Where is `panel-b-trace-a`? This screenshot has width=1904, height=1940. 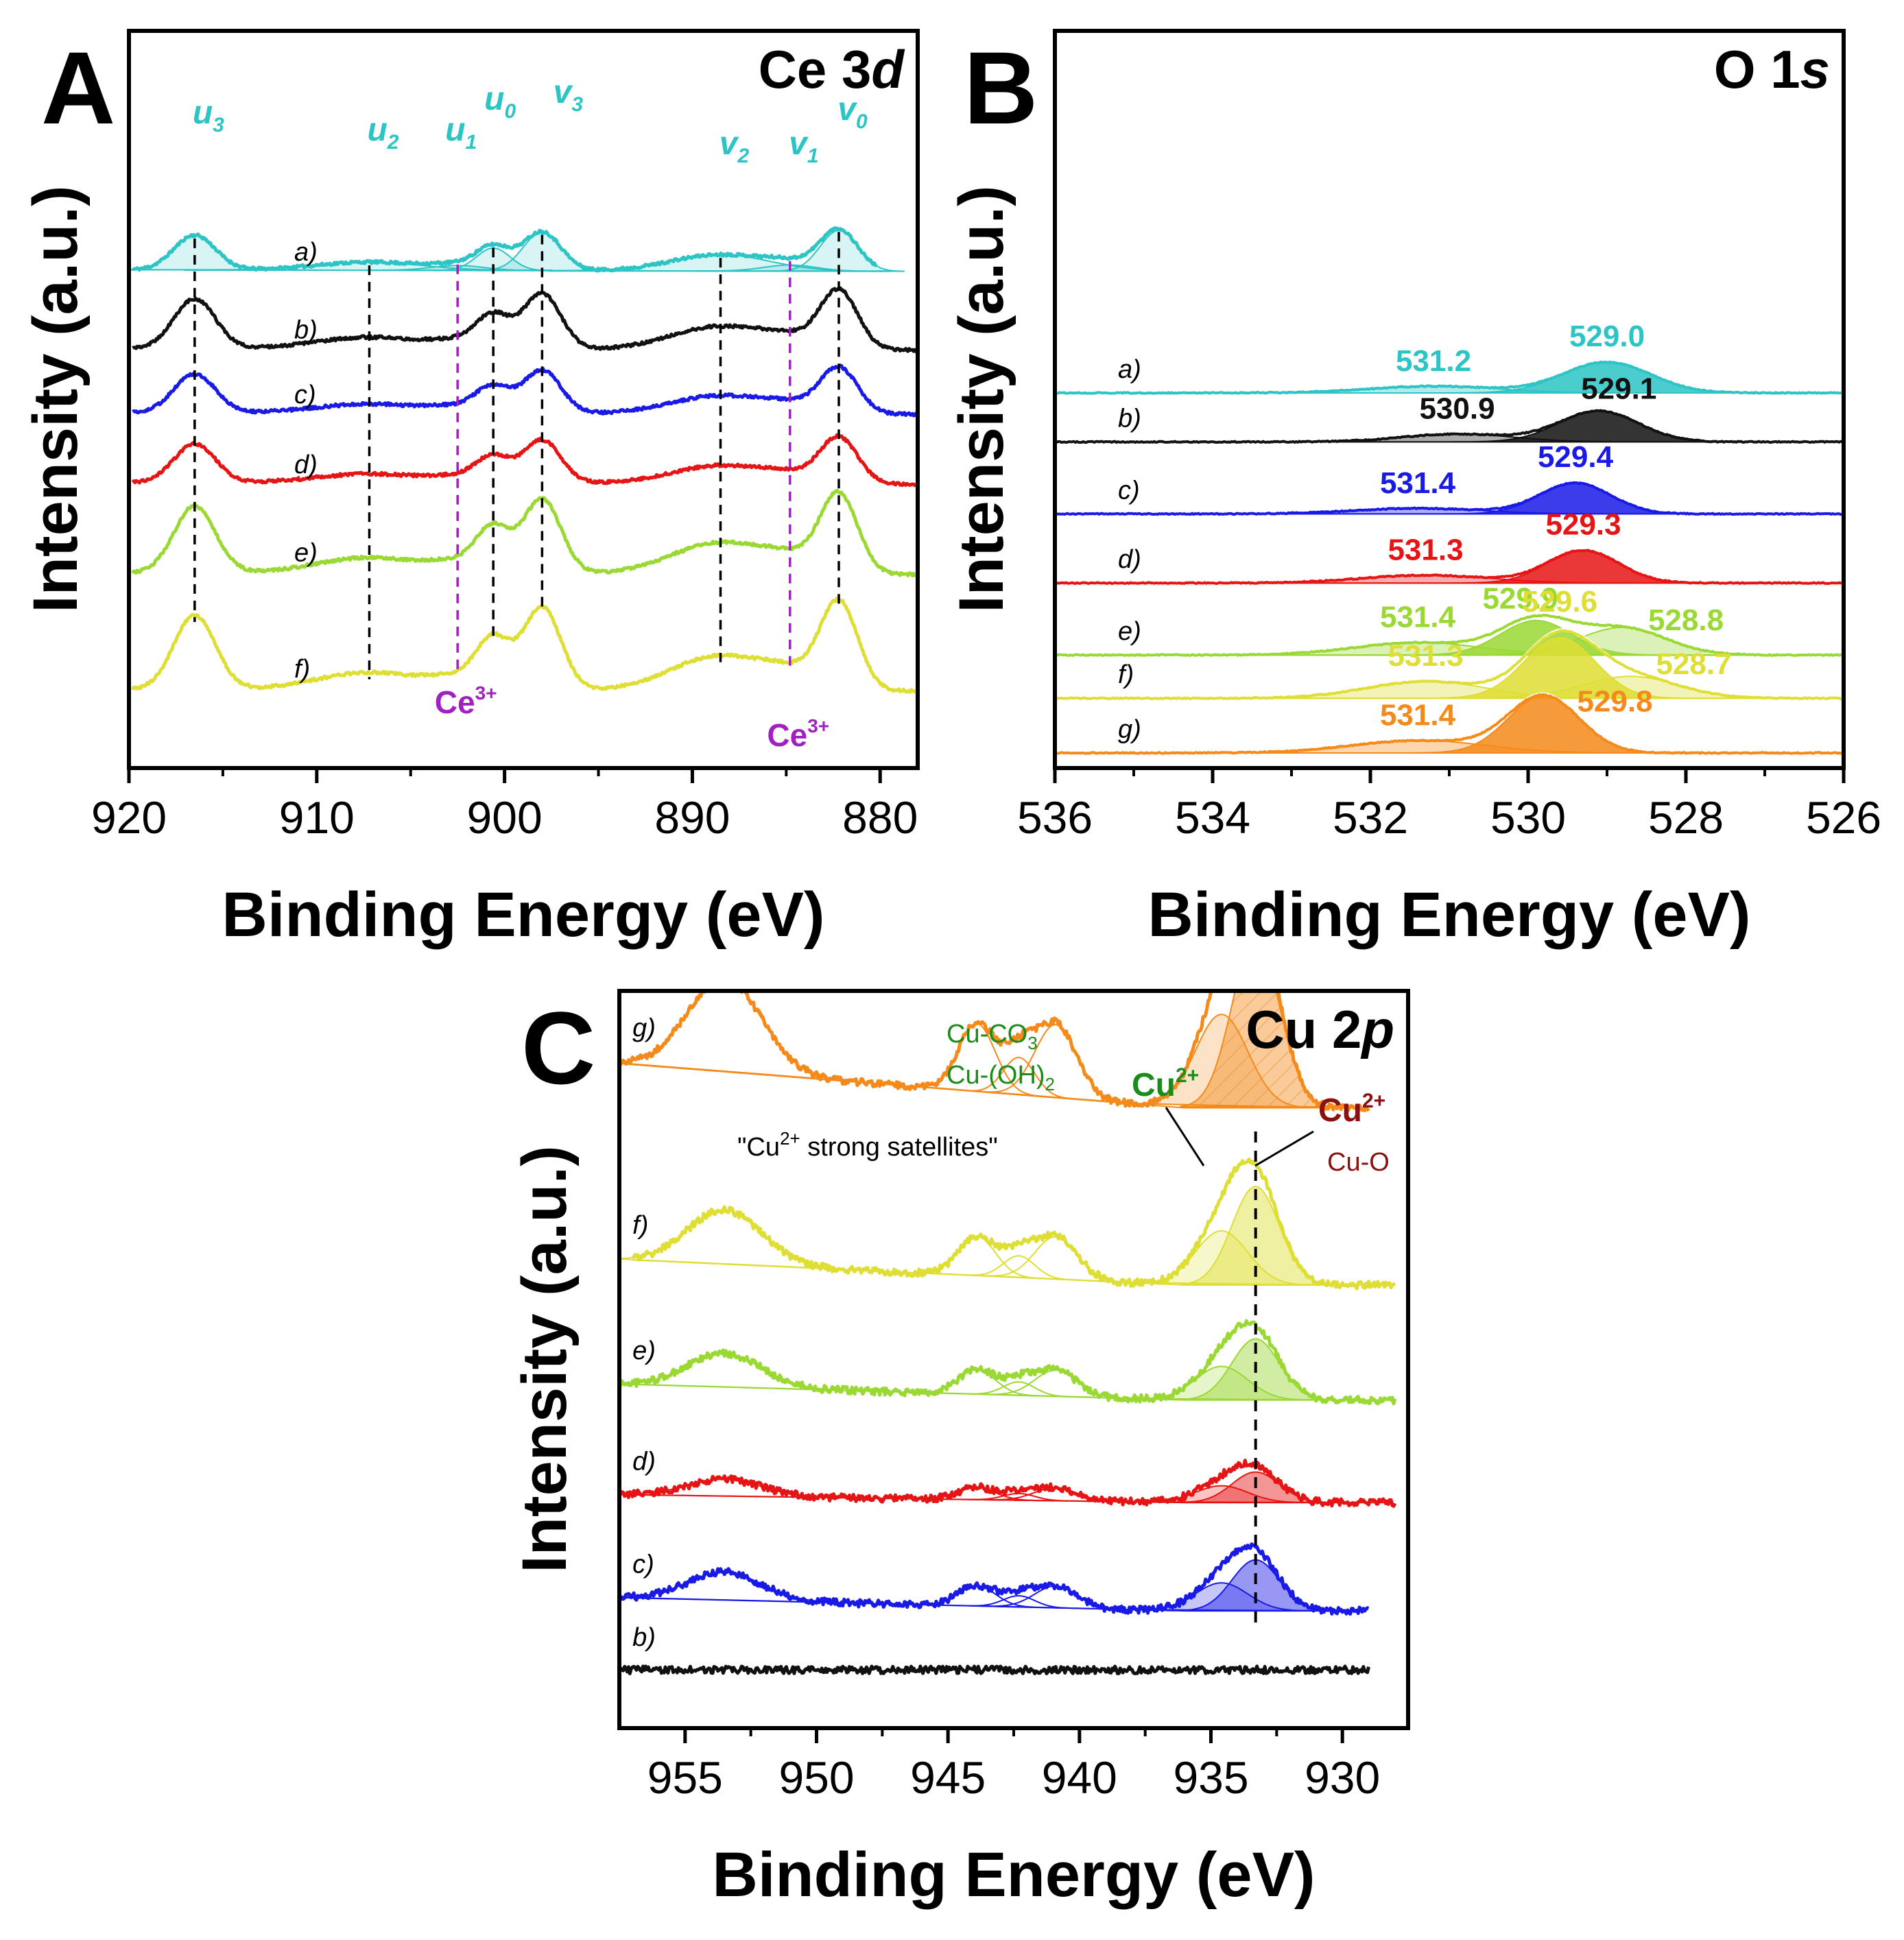
panel-b-trace-a is located at coordinates (1449, 377).